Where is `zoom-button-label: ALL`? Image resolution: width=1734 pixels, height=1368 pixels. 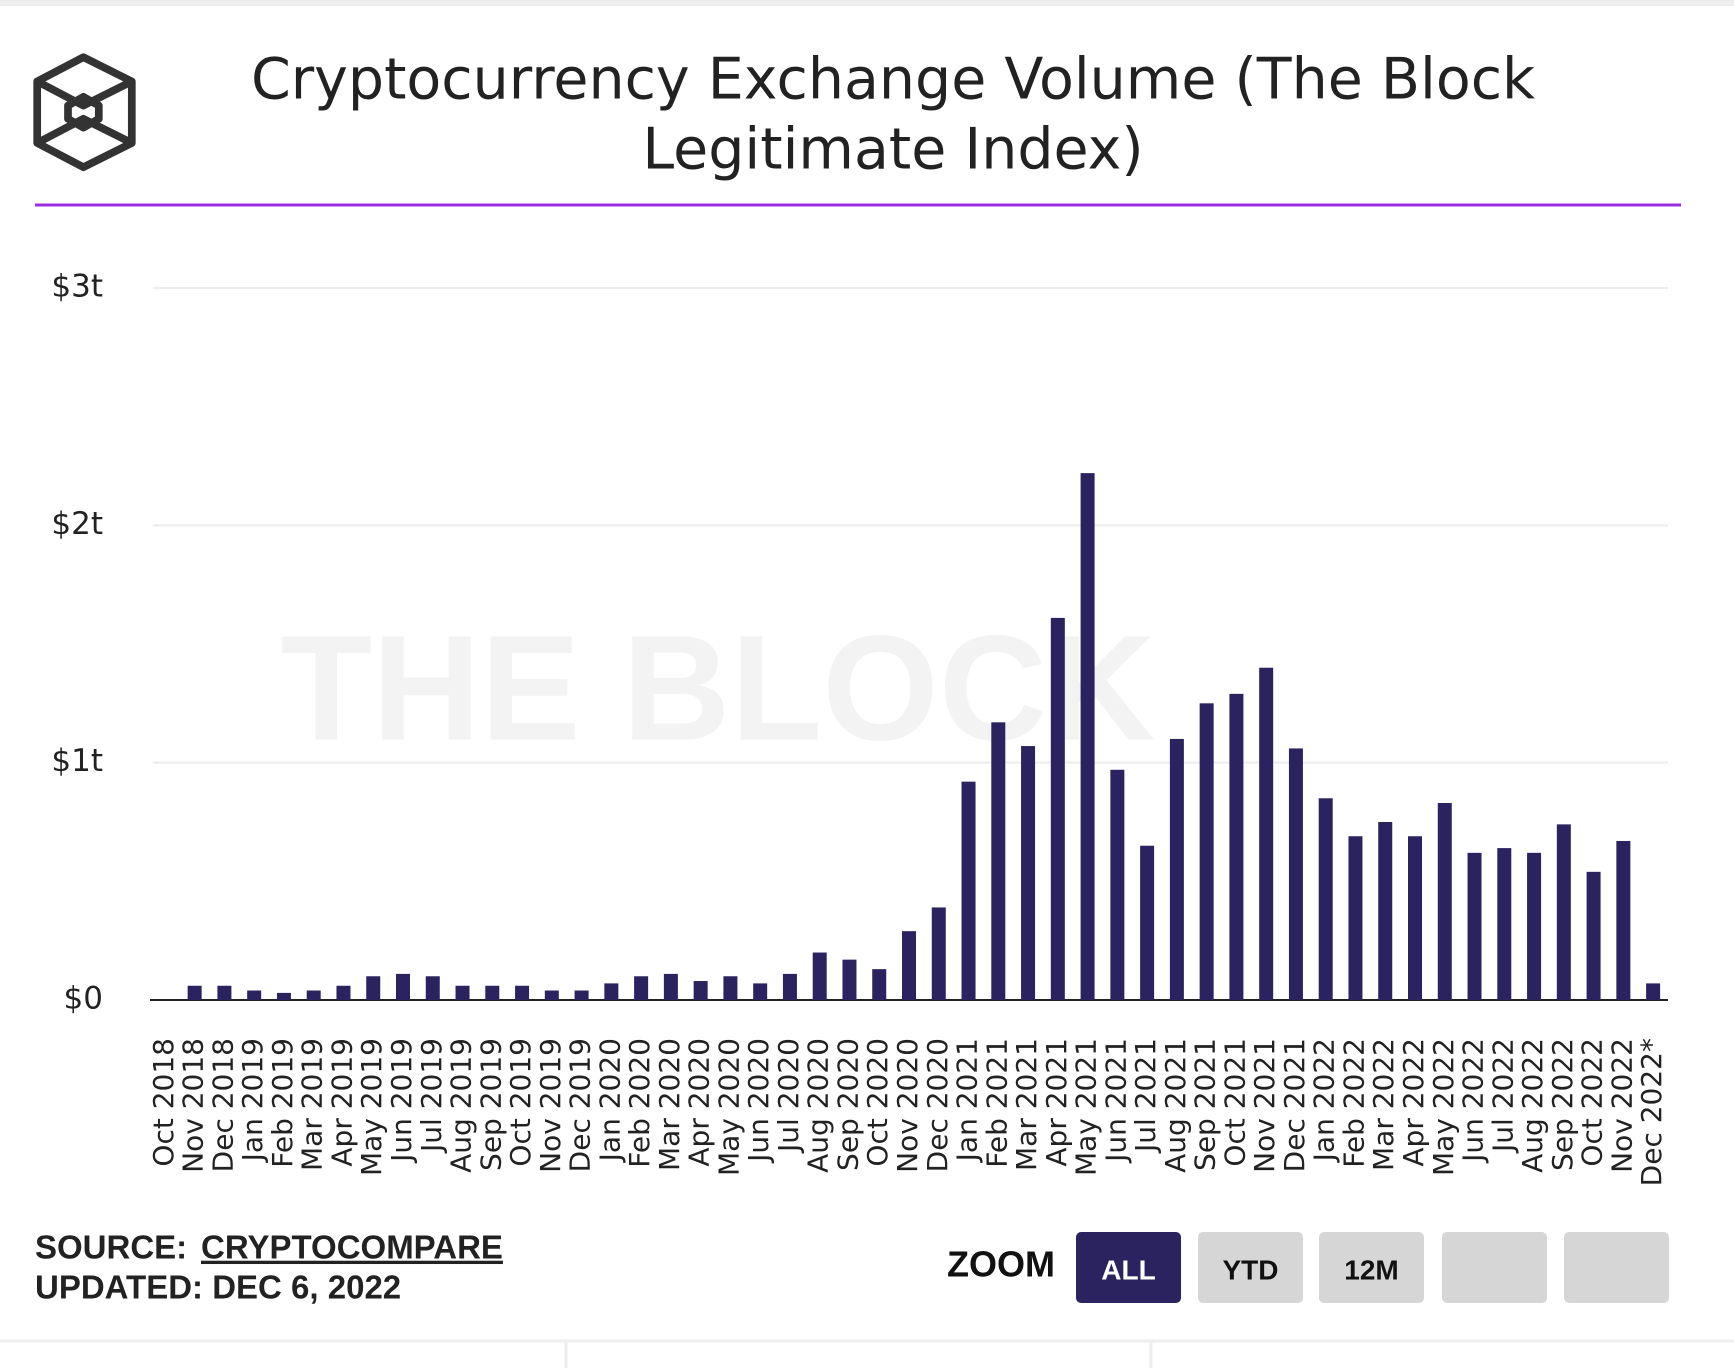
zoom-button-label: ALL is located at coordinates (1128, 1269).